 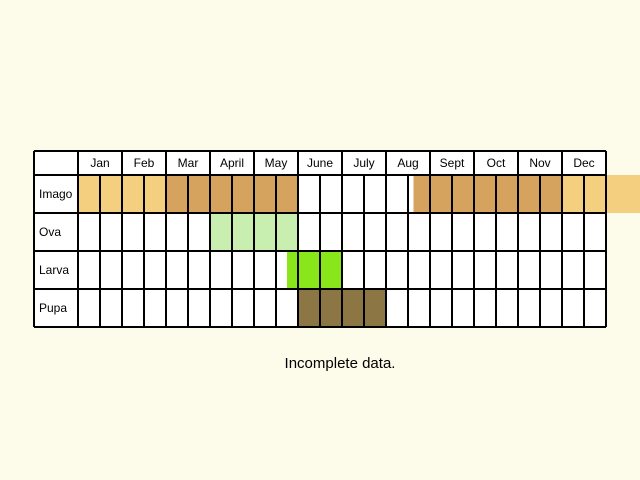 What do you see at coordinates (50, 232) in the screenshot?
I see `row-label: Ova` at bounding box center [50, 232].